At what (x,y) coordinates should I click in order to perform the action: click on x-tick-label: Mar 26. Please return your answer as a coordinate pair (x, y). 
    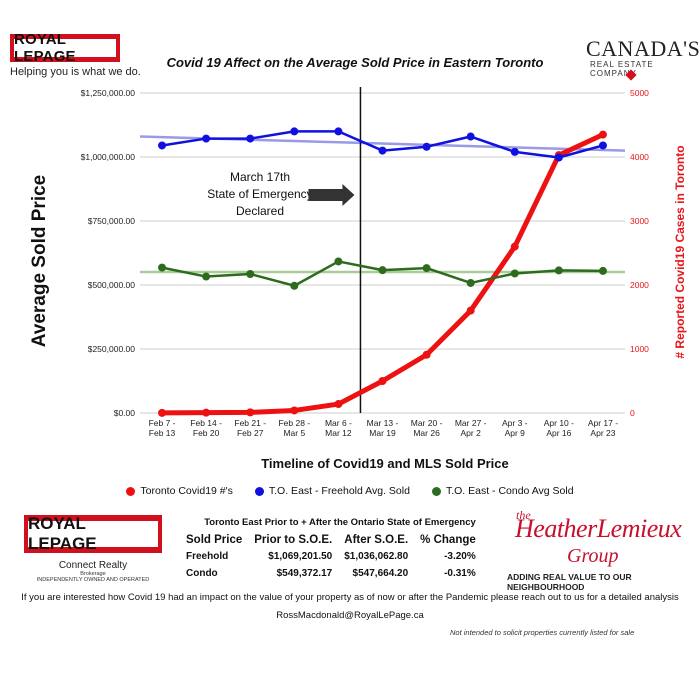
    Looking at the image, I should click on (426, 433).